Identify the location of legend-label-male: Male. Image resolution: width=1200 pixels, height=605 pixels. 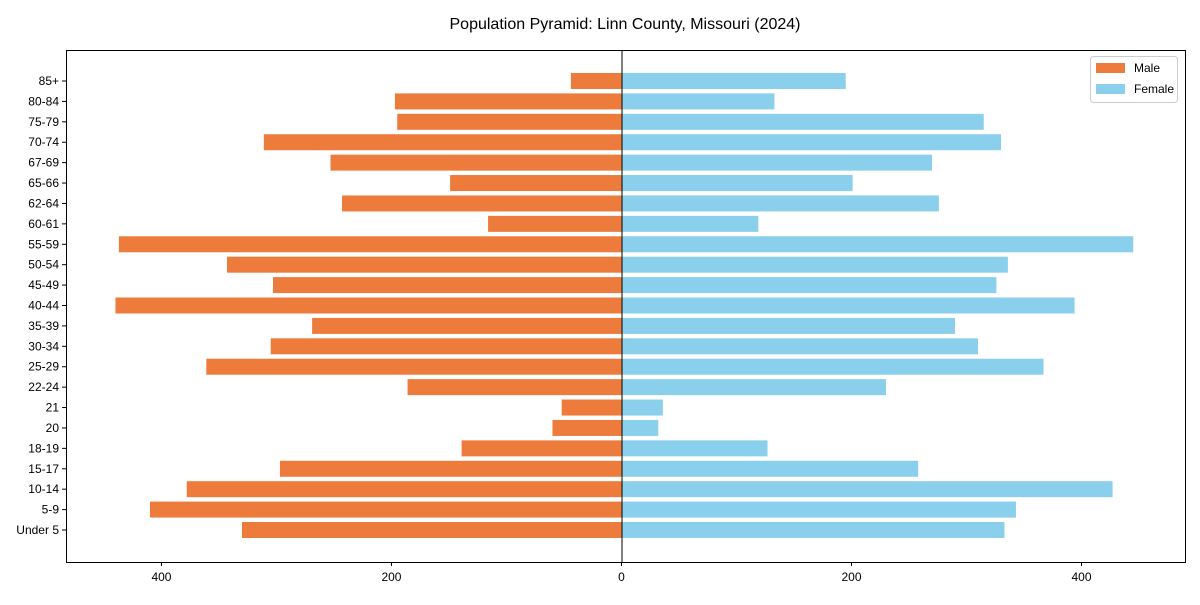
(1147, 68).